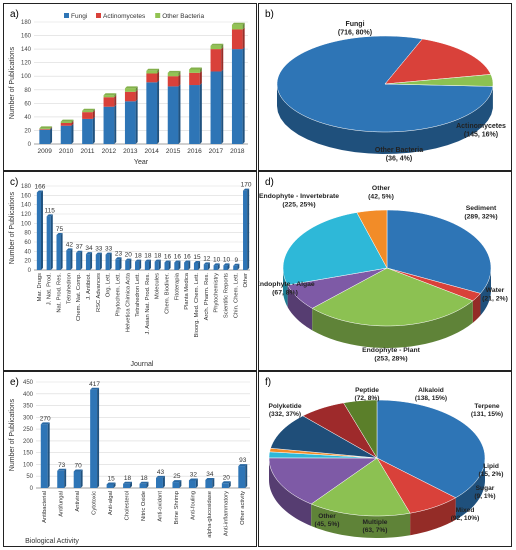  Describe the element at coordinates (50, 210) in the screenshot. I see `data-label: 115` at that location.